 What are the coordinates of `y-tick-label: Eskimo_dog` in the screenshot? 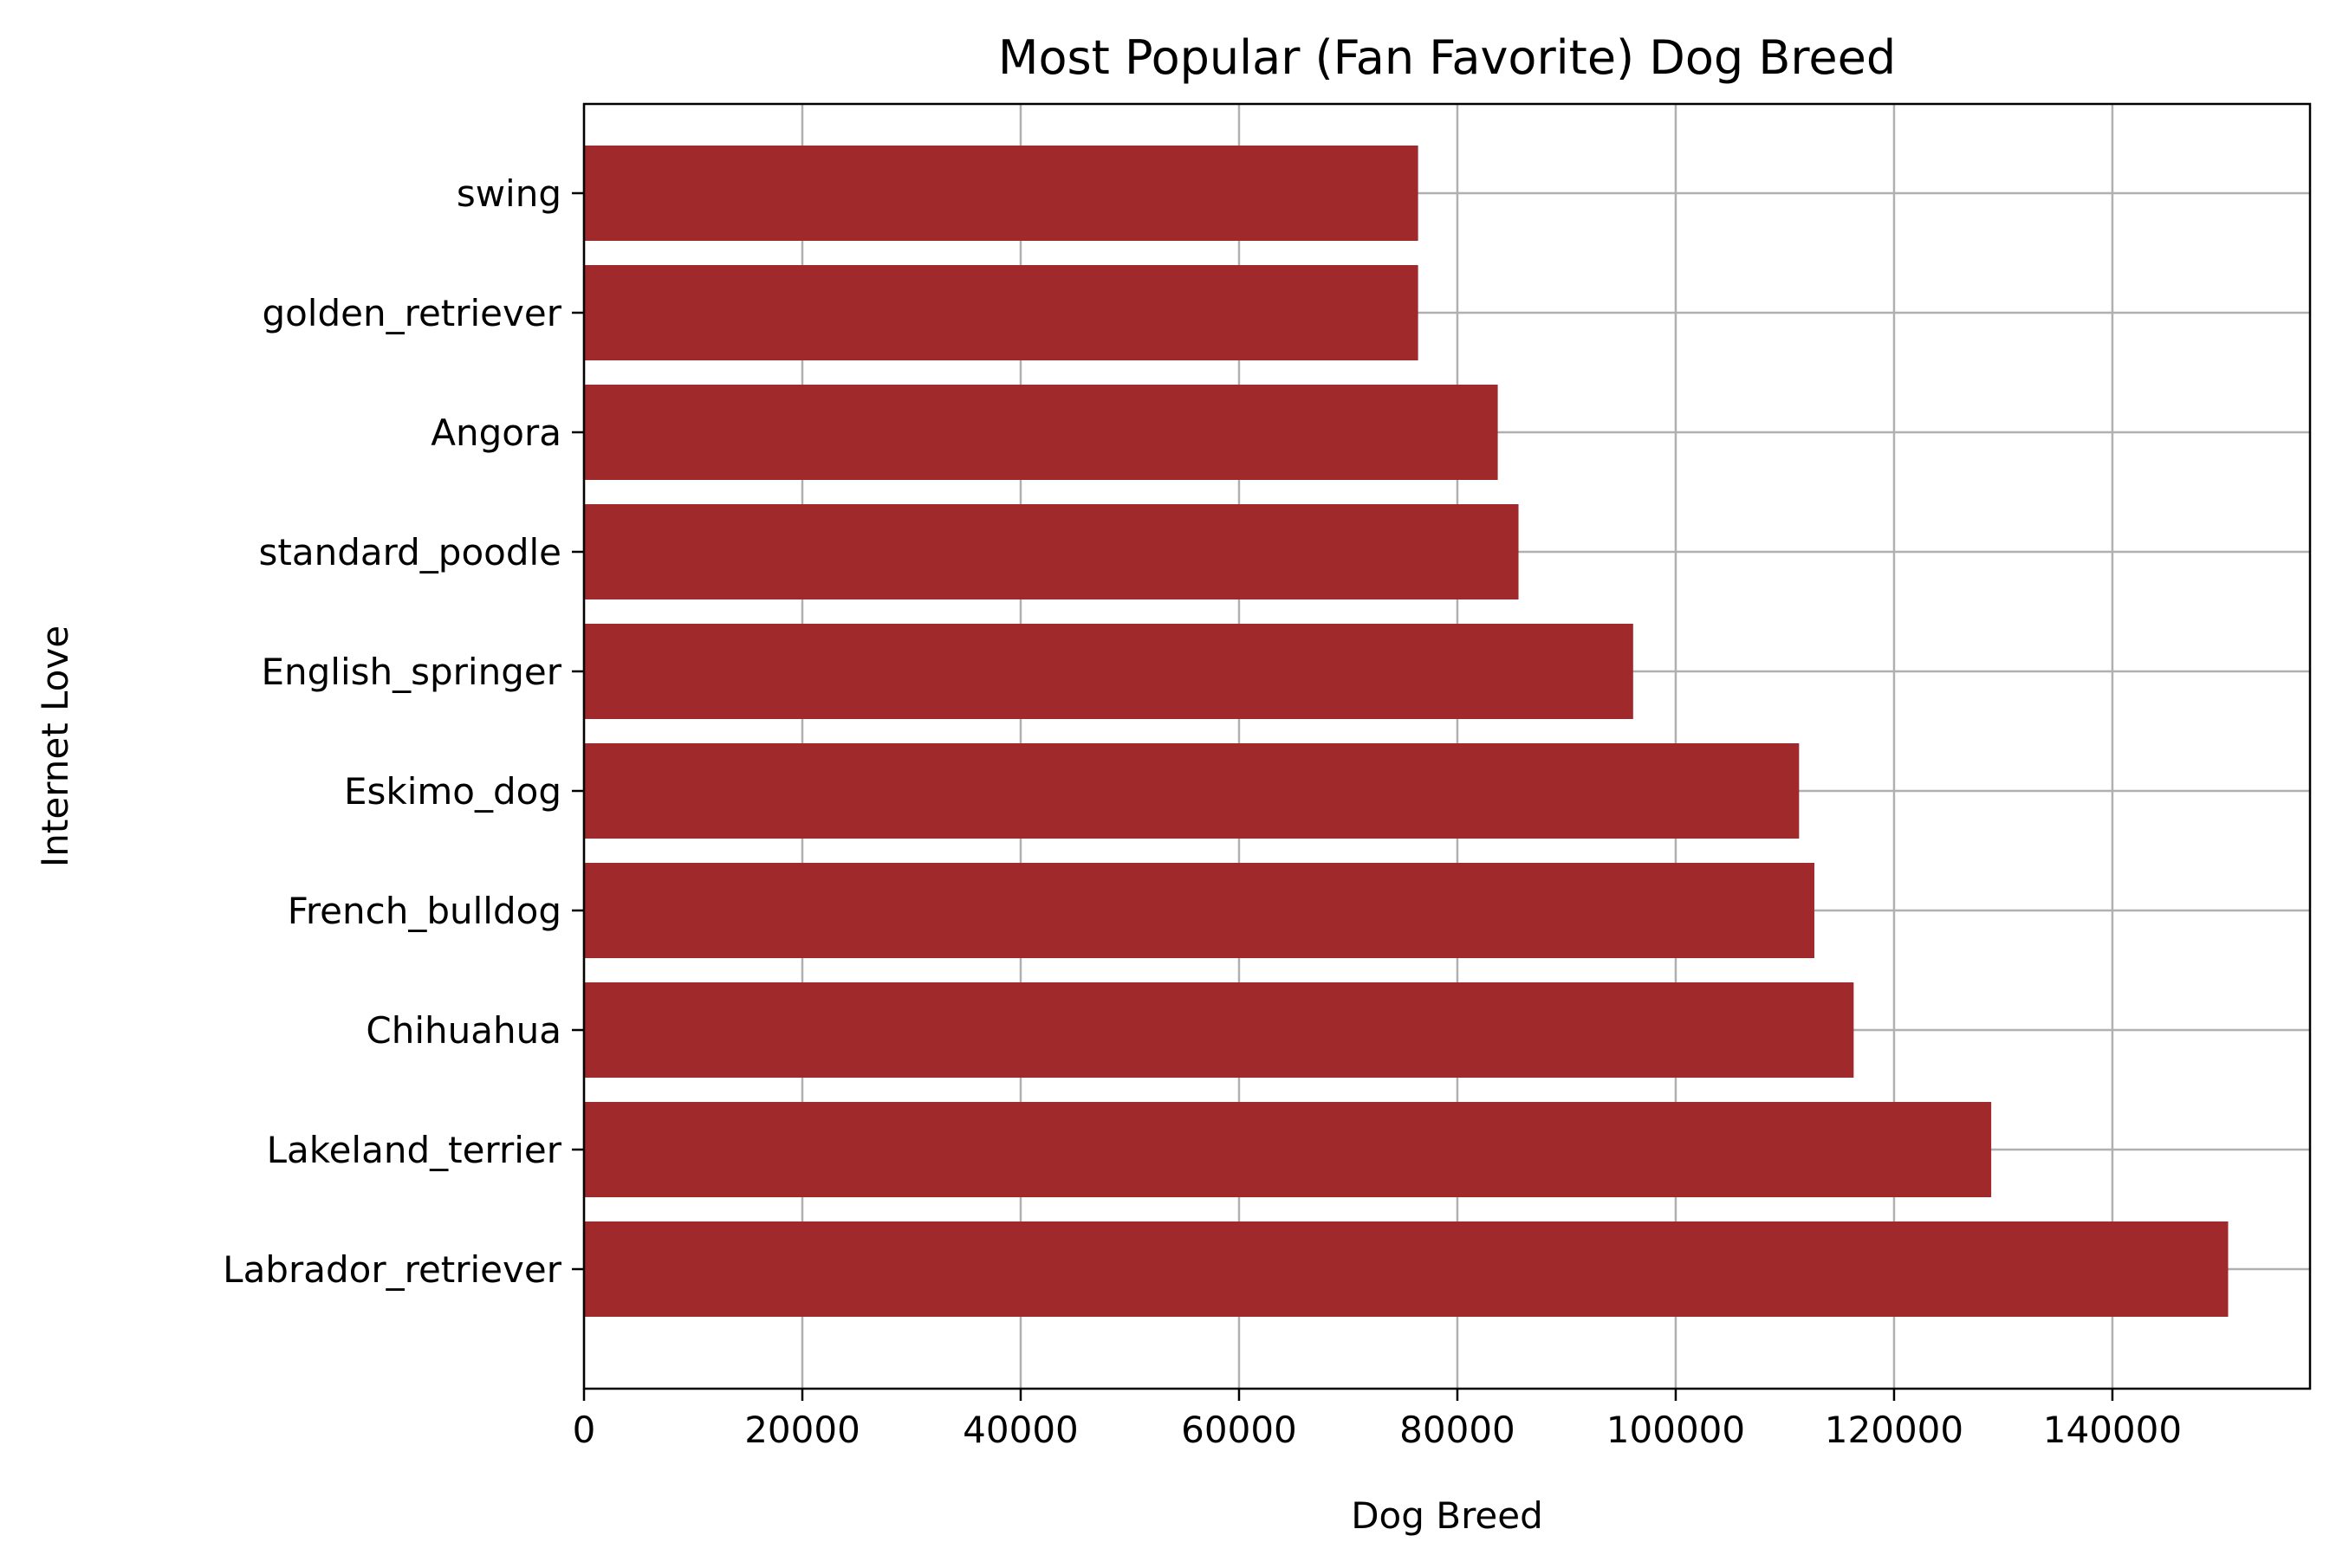 It's located at (452, 791).